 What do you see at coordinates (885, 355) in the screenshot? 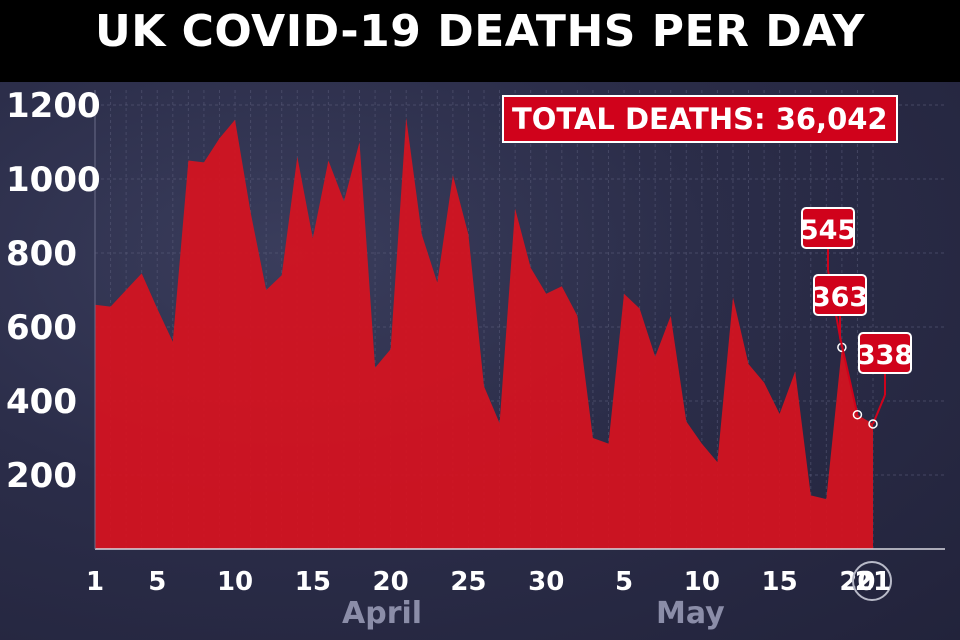
I see `callout-label: 338` at bounding box center [885, 355].